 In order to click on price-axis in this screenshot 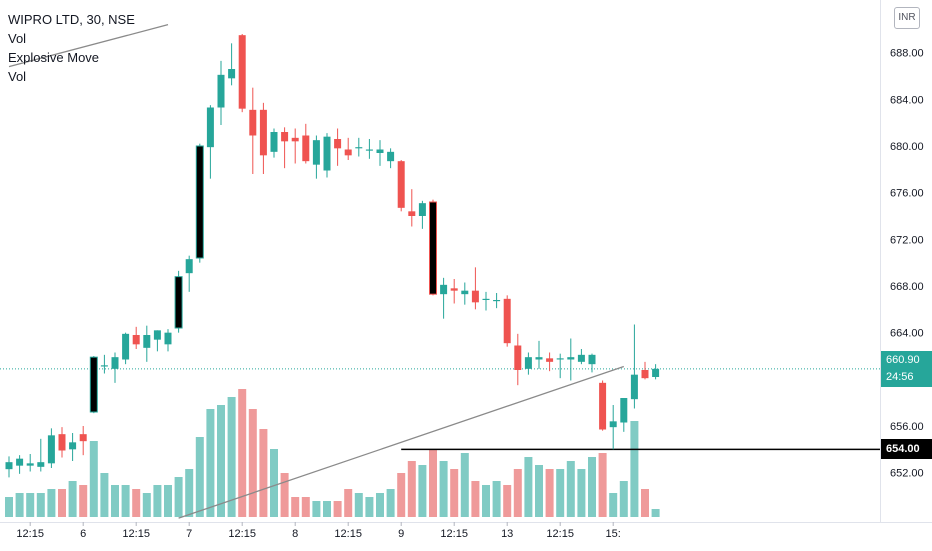, I will do `click(906, 261)`.